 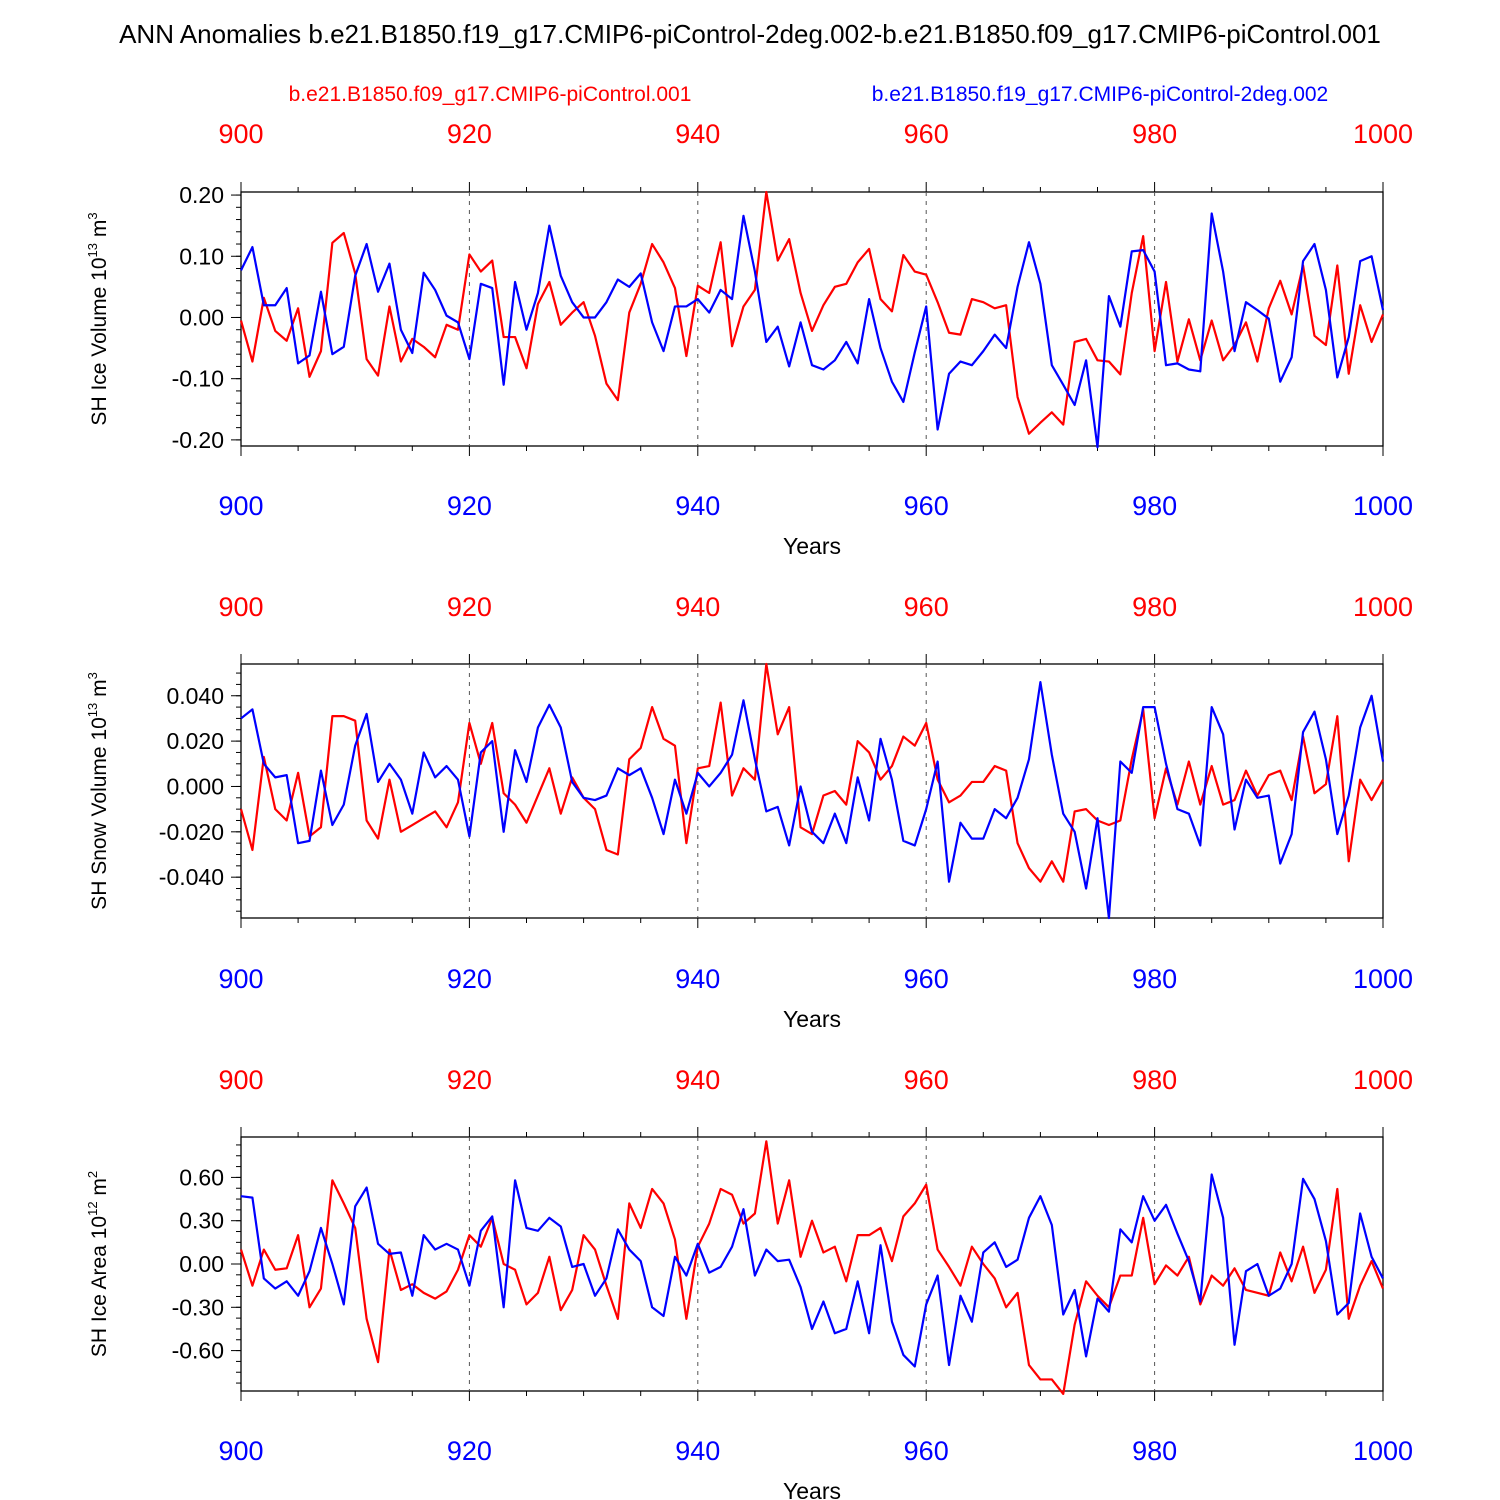 I want to click on y-tick-label: -0.020, so click(x=191, y=832).